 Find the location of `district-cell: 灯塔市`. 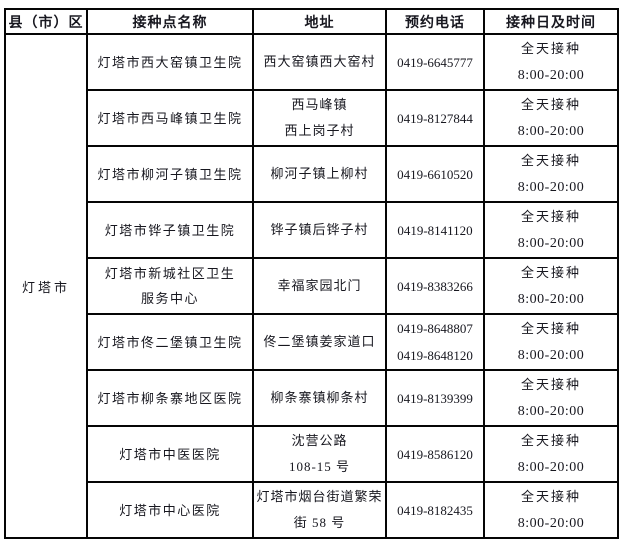

district-cell: 灯塔市 is located at coordinates (46, 286).